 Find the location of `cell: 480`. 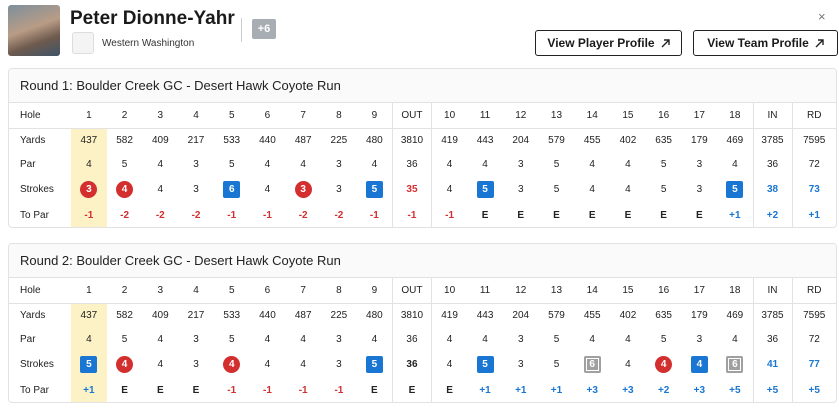

cell: 480 is located at coordinates (375, 140).